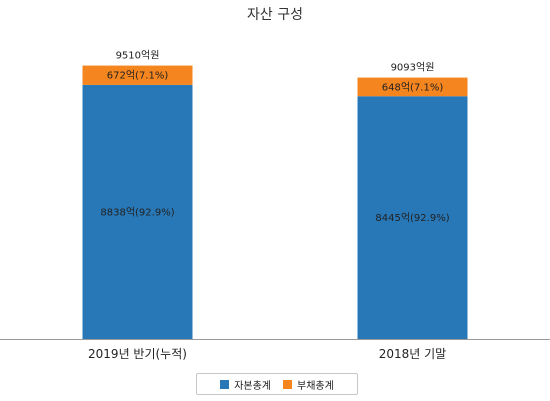 This screenshot has width=550, height=401. What do you see at coordinates (252, 386) in the screenshot?
I see `legend-label-equity: 자본총계` at bounding box center [252, 386].